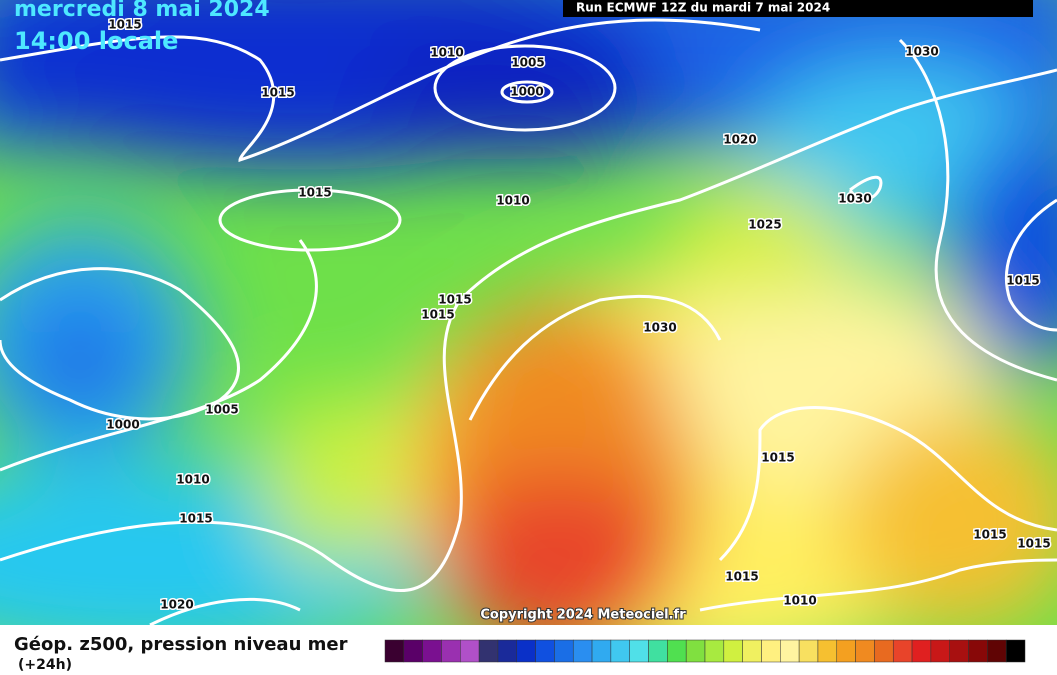  Describe the element at coordinates (181, 644) in the screenshot. I see `legend-title: Géop. z500, pression niveau mer` at that location.